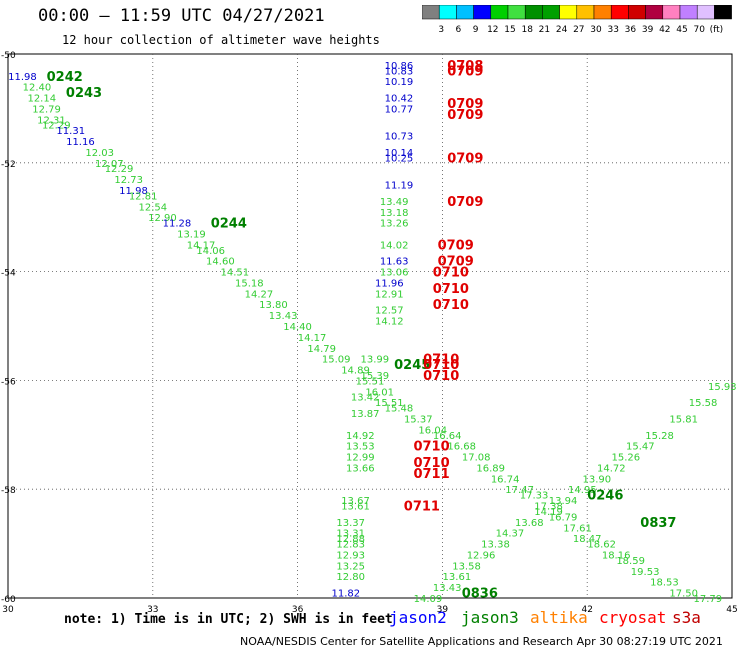 Image resolution: width=740 pixels, height=650 pixels. Describe the element at coordinates (418, 419) in the screenshot. I see `swh-point: 15.37` at that location.